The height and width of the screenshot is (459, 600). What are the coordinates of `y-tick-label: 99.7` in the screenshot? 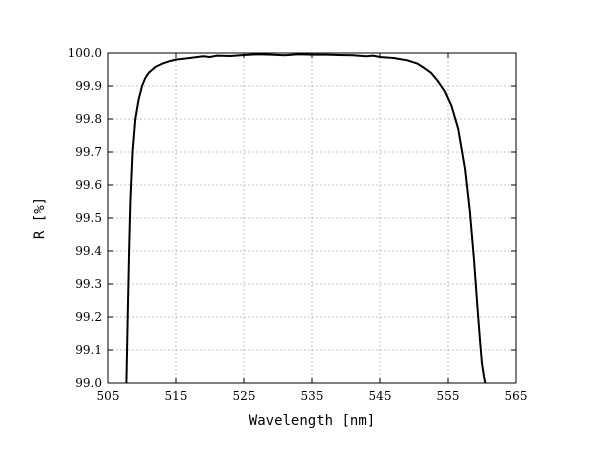 It's located at (88, 152).